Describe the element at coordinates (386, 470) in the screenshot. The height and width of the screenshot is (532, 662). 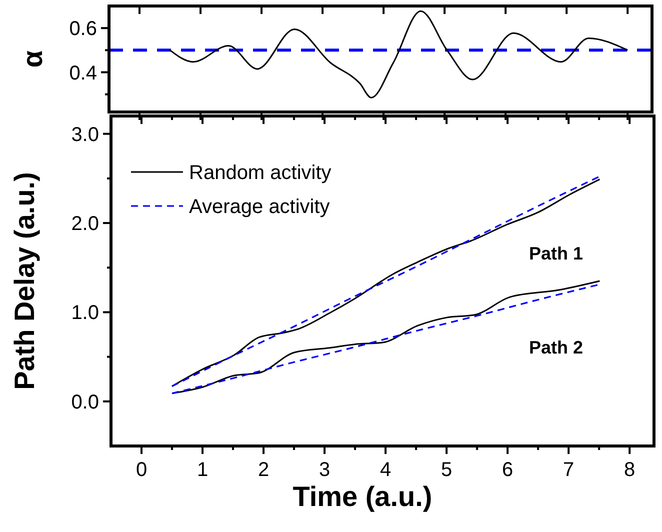
I see `x-tick-label: 4` at that location.